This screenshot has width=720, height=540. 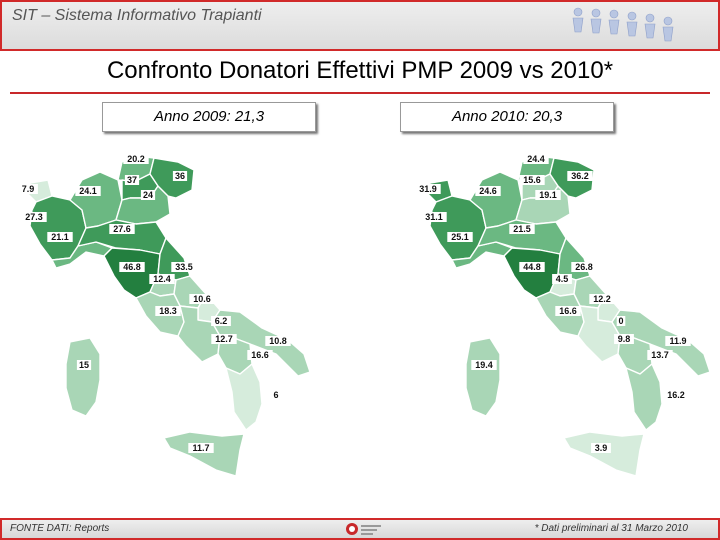 I want to click on value-label-molise: 0, so click(x=620, y=321).